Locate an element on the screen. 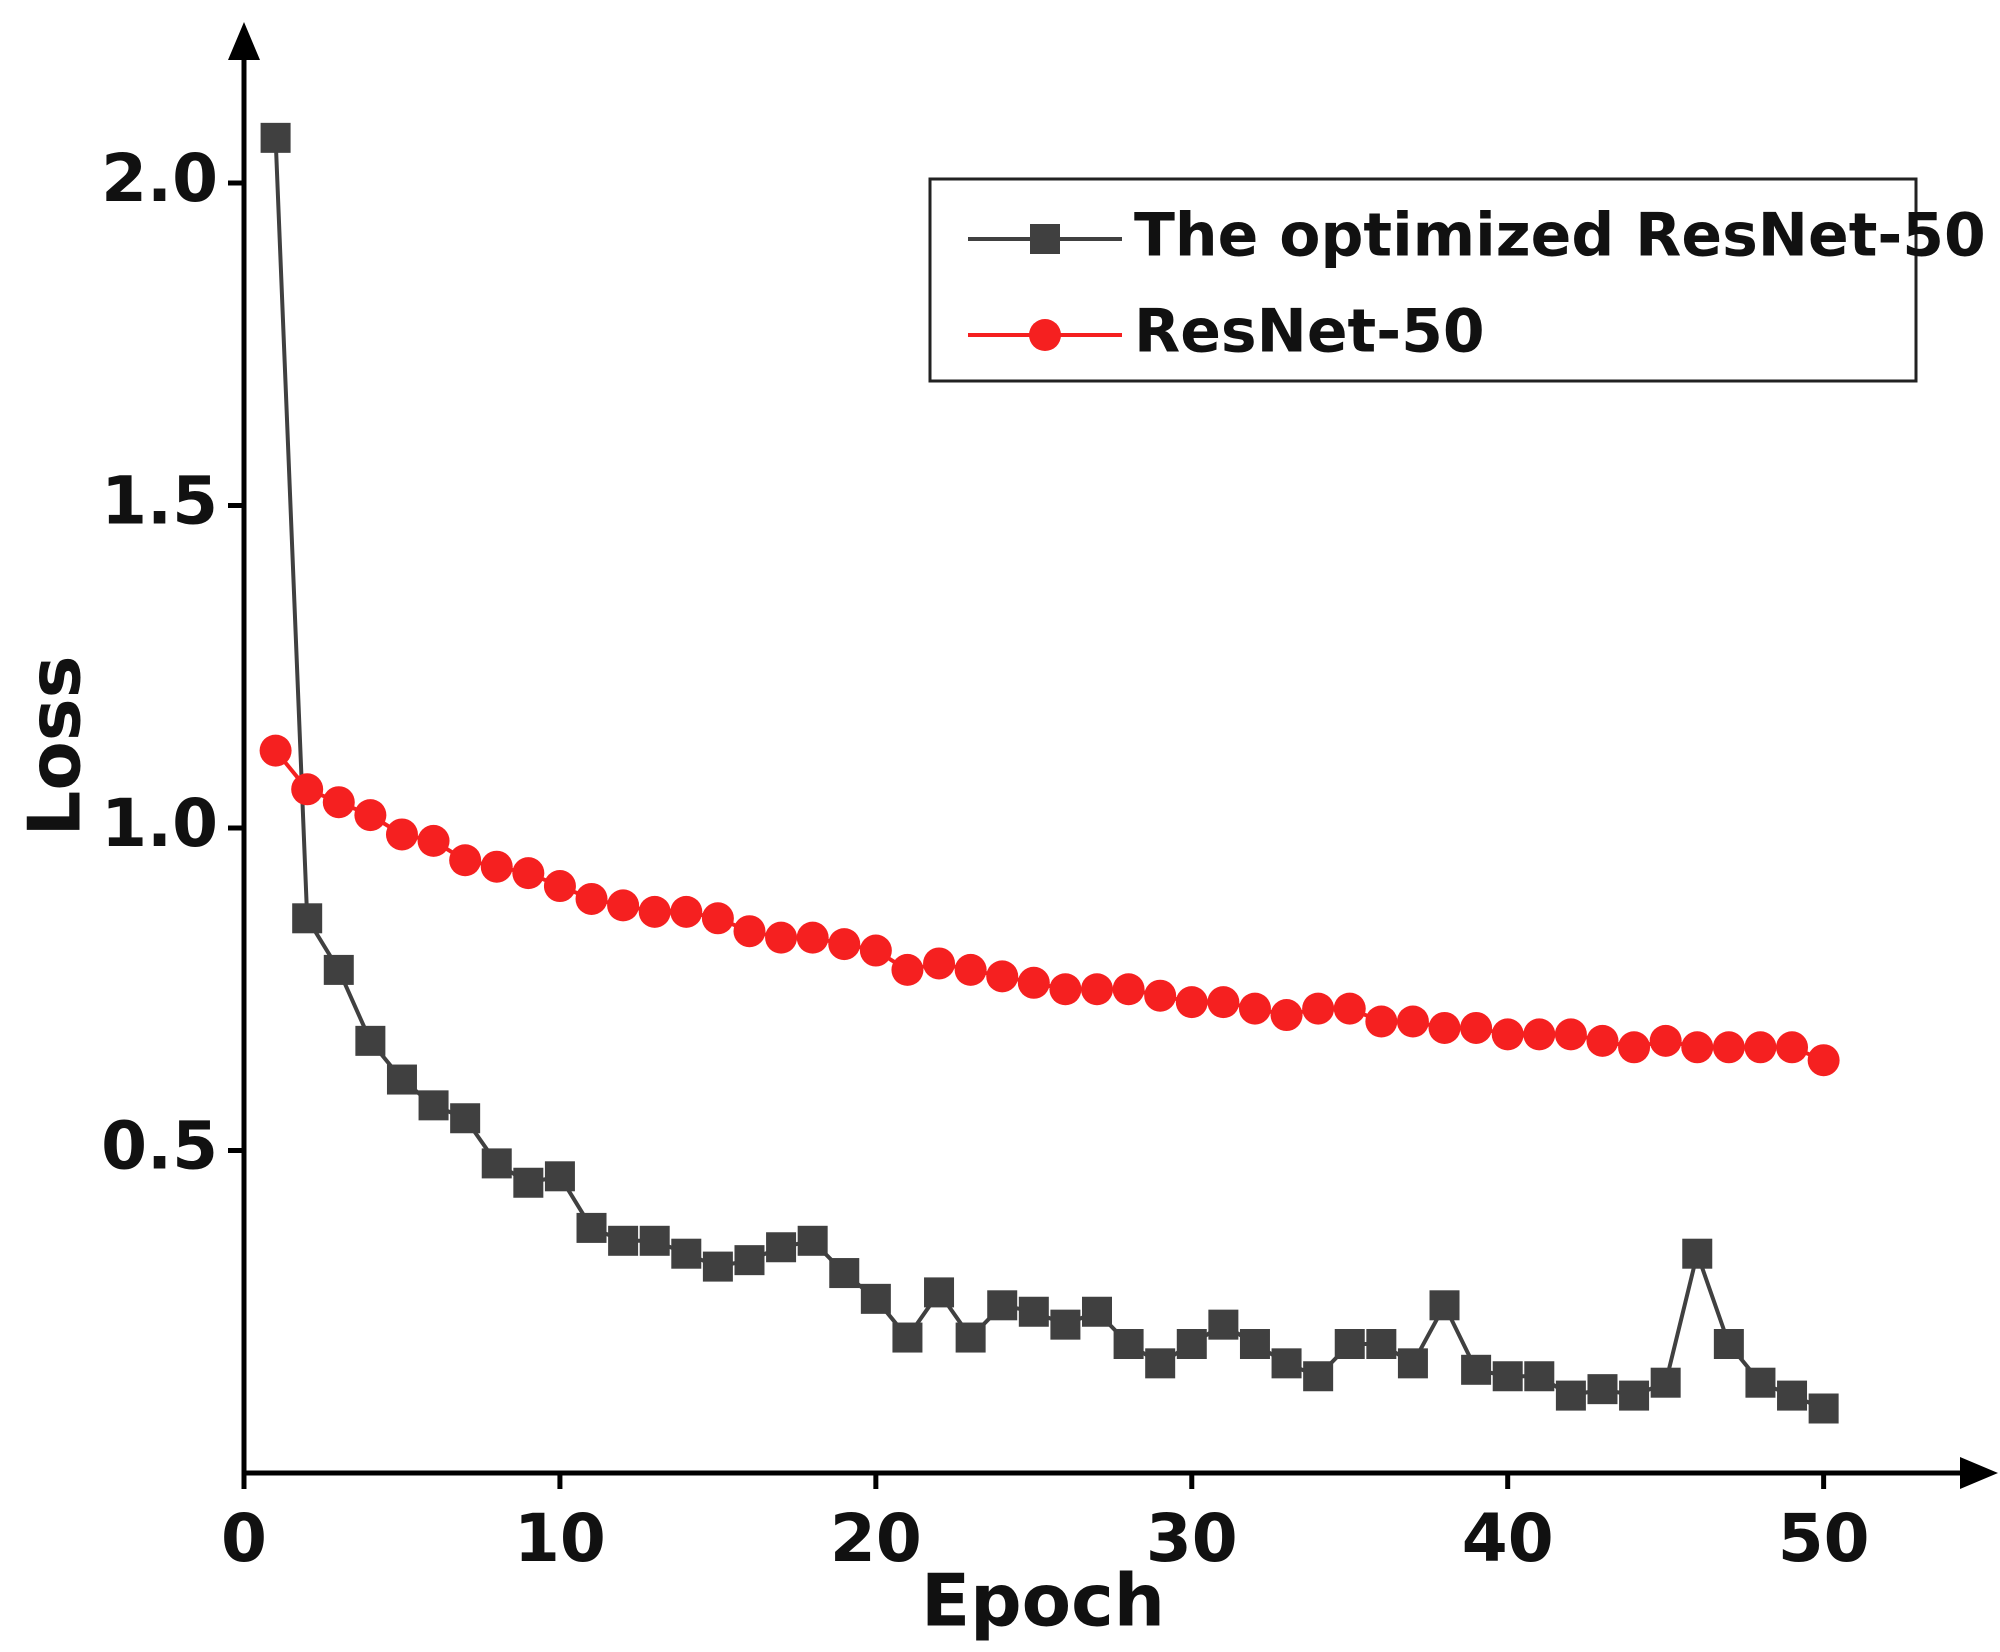  x-axis-arrow is located at coordinates (1979, 1473).